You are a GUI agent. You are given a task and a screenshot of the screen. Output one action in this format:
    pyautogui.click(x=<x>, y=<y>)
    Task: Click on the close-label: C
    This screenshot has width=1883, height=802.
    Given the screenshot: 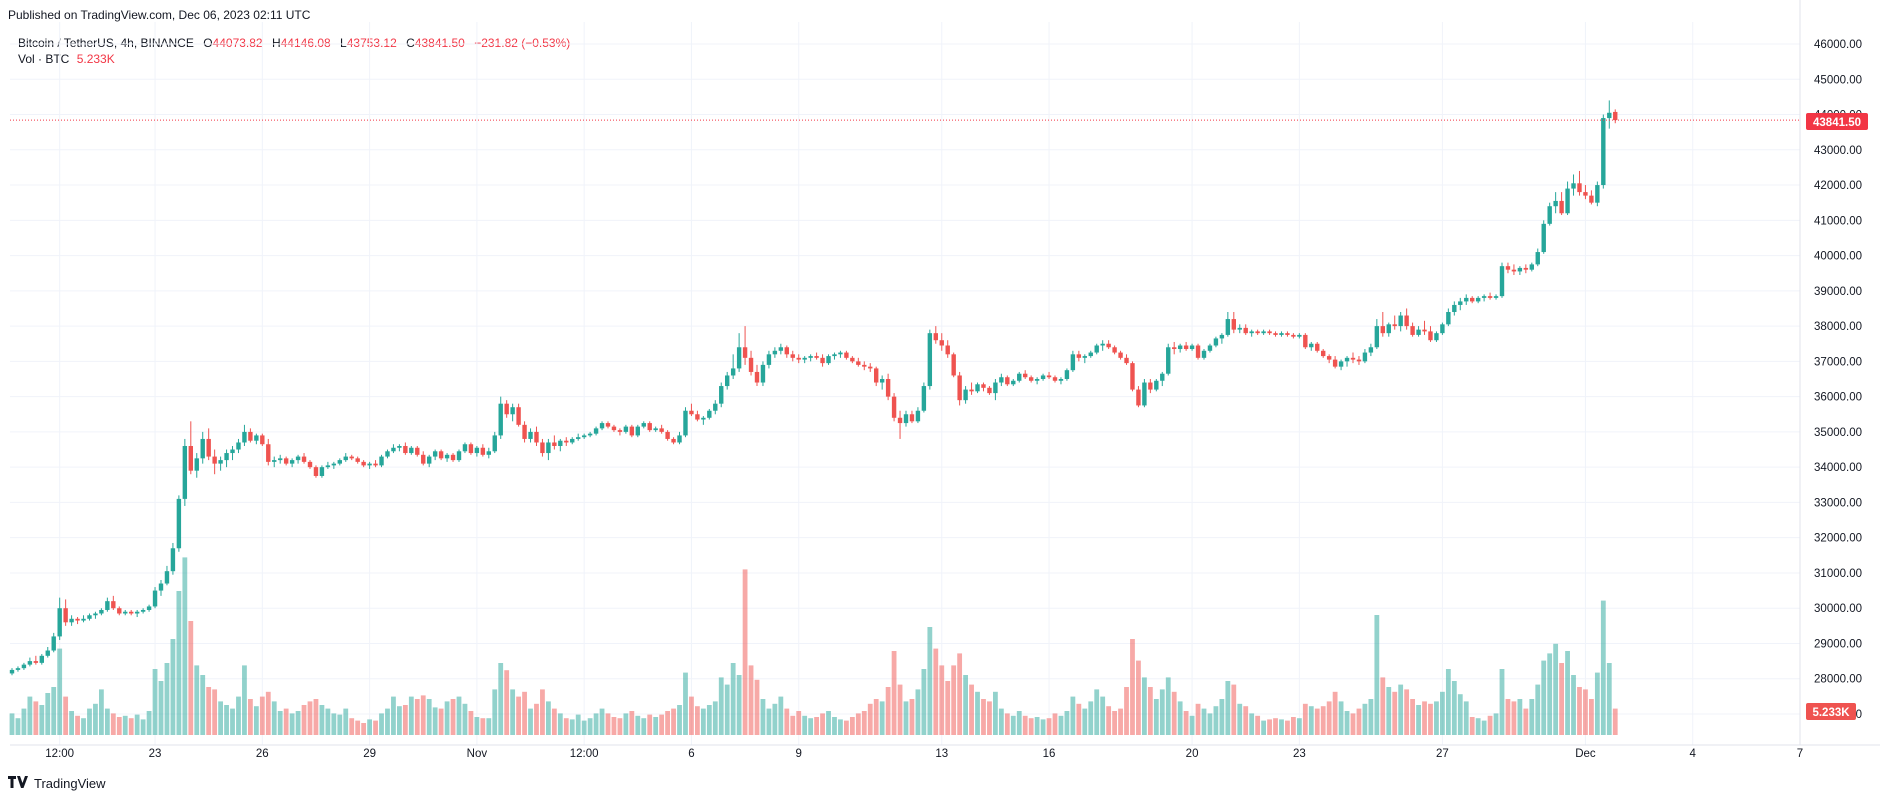 What is the action you would take?
    pyautogui.click(x=410, y=43)
    